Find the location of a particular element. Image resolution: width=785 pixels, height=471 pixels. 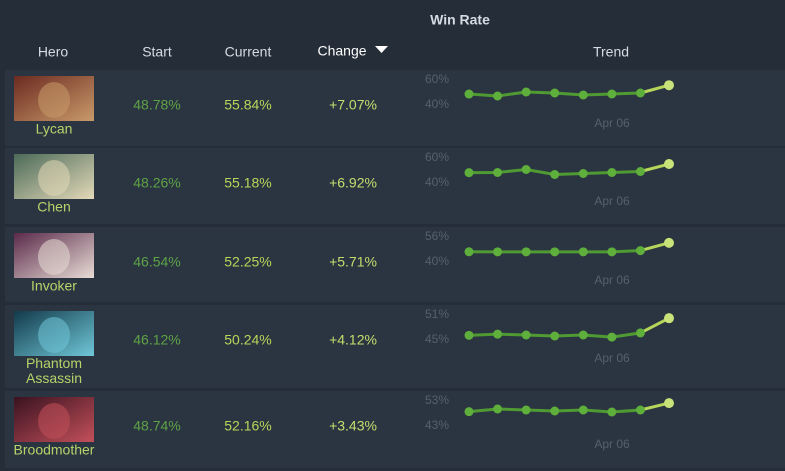

y-tick-label: 43% is located at coordinates (437, 425).